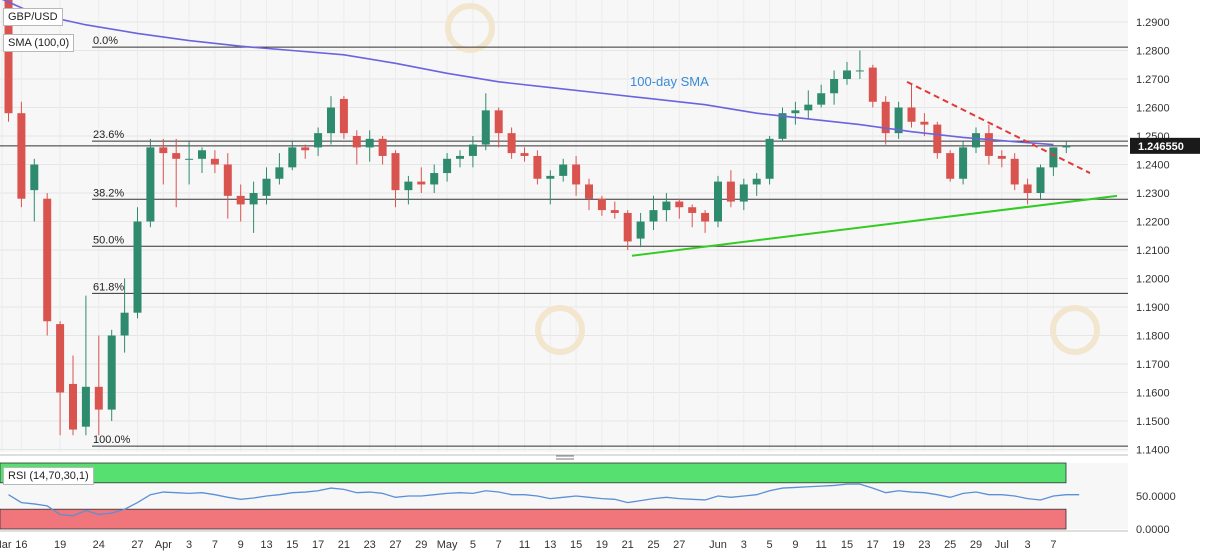  Describe the element at coordinates (1153, 451) in the screenshot. I see `price-tick-label: 1.1400` at that location.